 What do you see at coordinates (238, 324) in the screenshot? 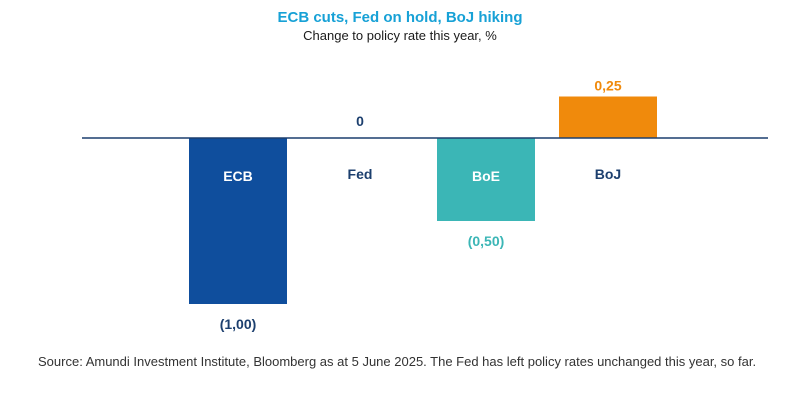
I see `value-label-ecb: (1,00)` at bounding box center [238, 324].